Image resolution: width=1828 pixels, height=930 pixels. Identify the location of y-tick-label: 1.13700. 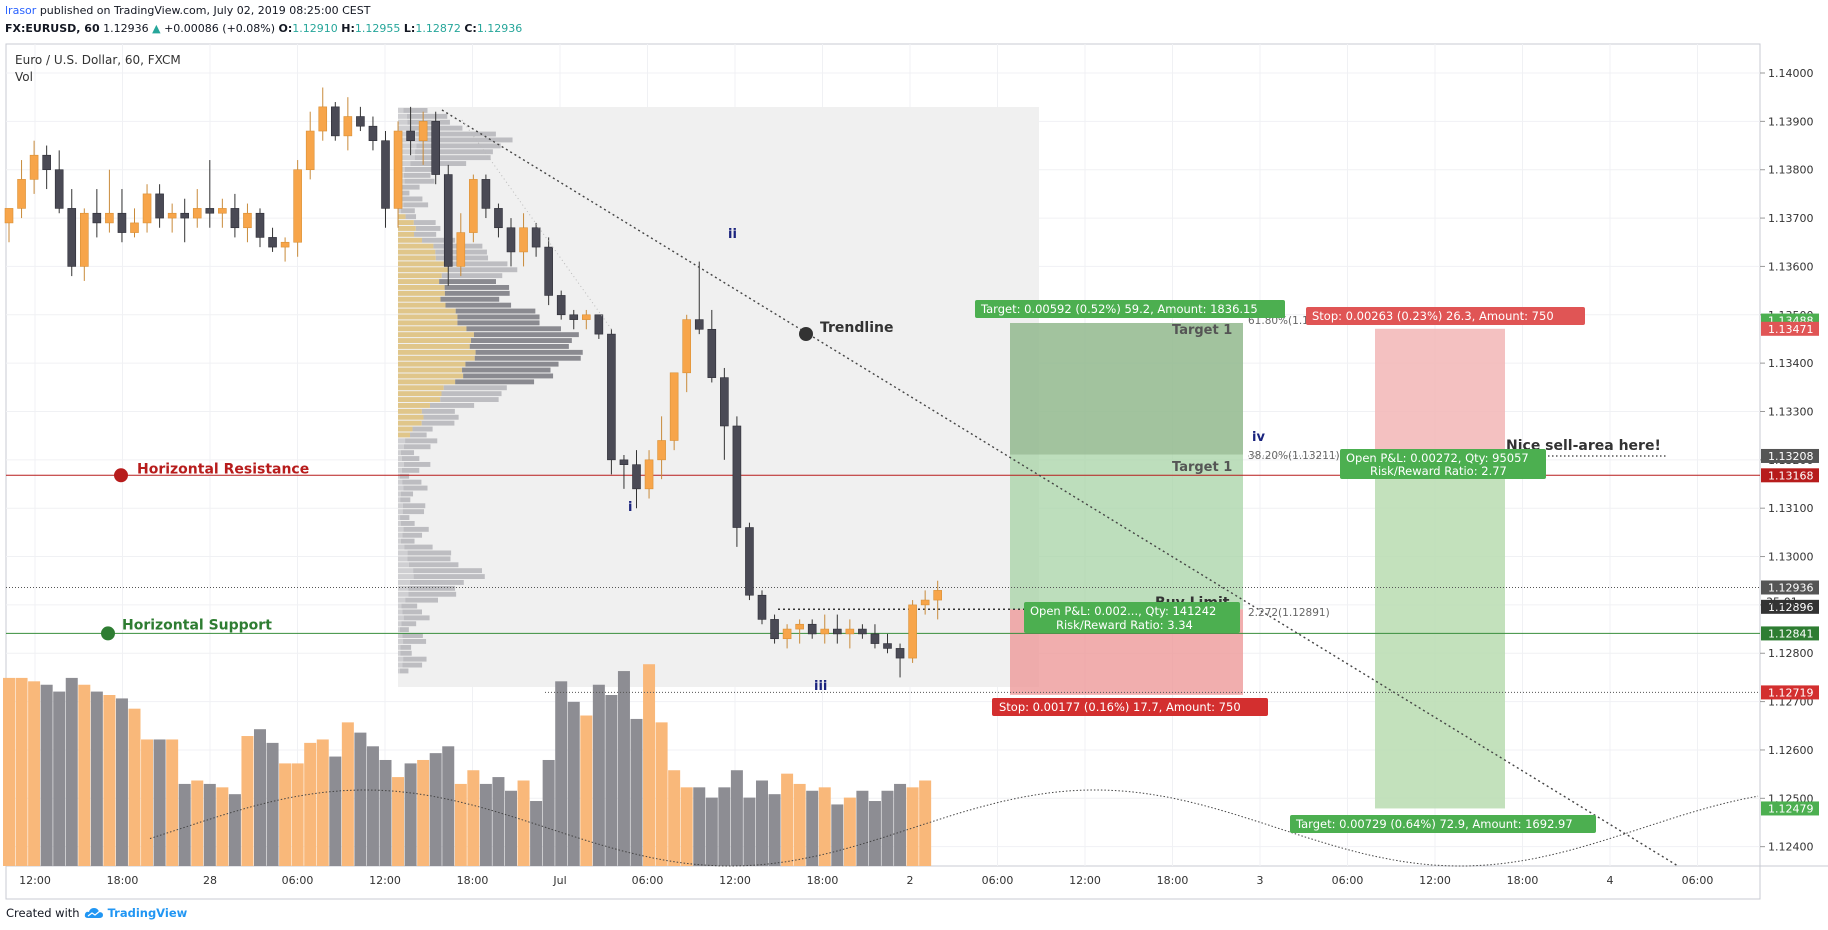
(1791, 218).